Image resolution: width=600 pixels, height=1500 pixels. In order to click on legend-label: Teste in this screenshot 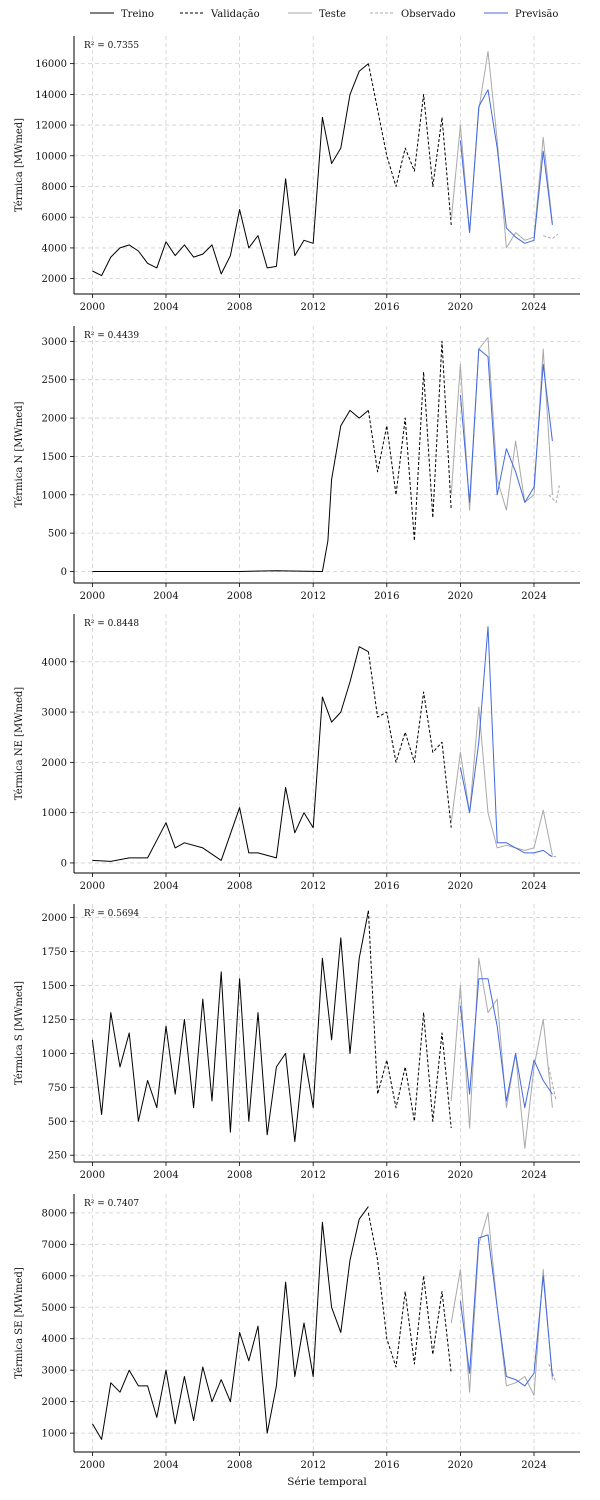, I will do `click(332, 14)`.